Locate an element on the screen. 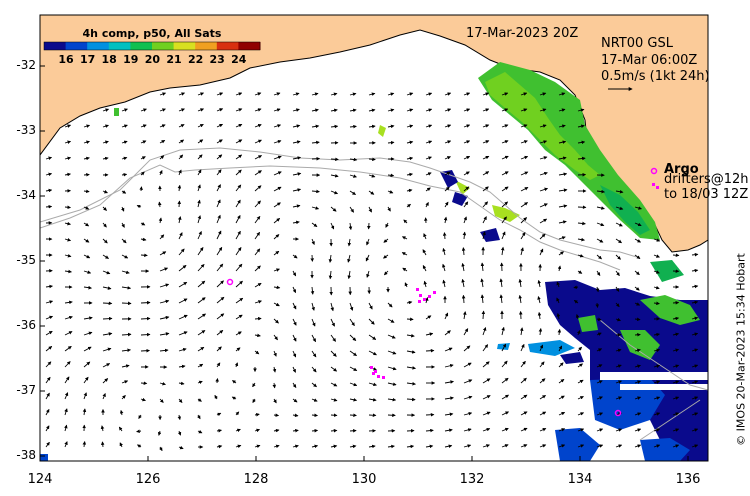  colorbar-swatch is located at coordinates (163, 46).